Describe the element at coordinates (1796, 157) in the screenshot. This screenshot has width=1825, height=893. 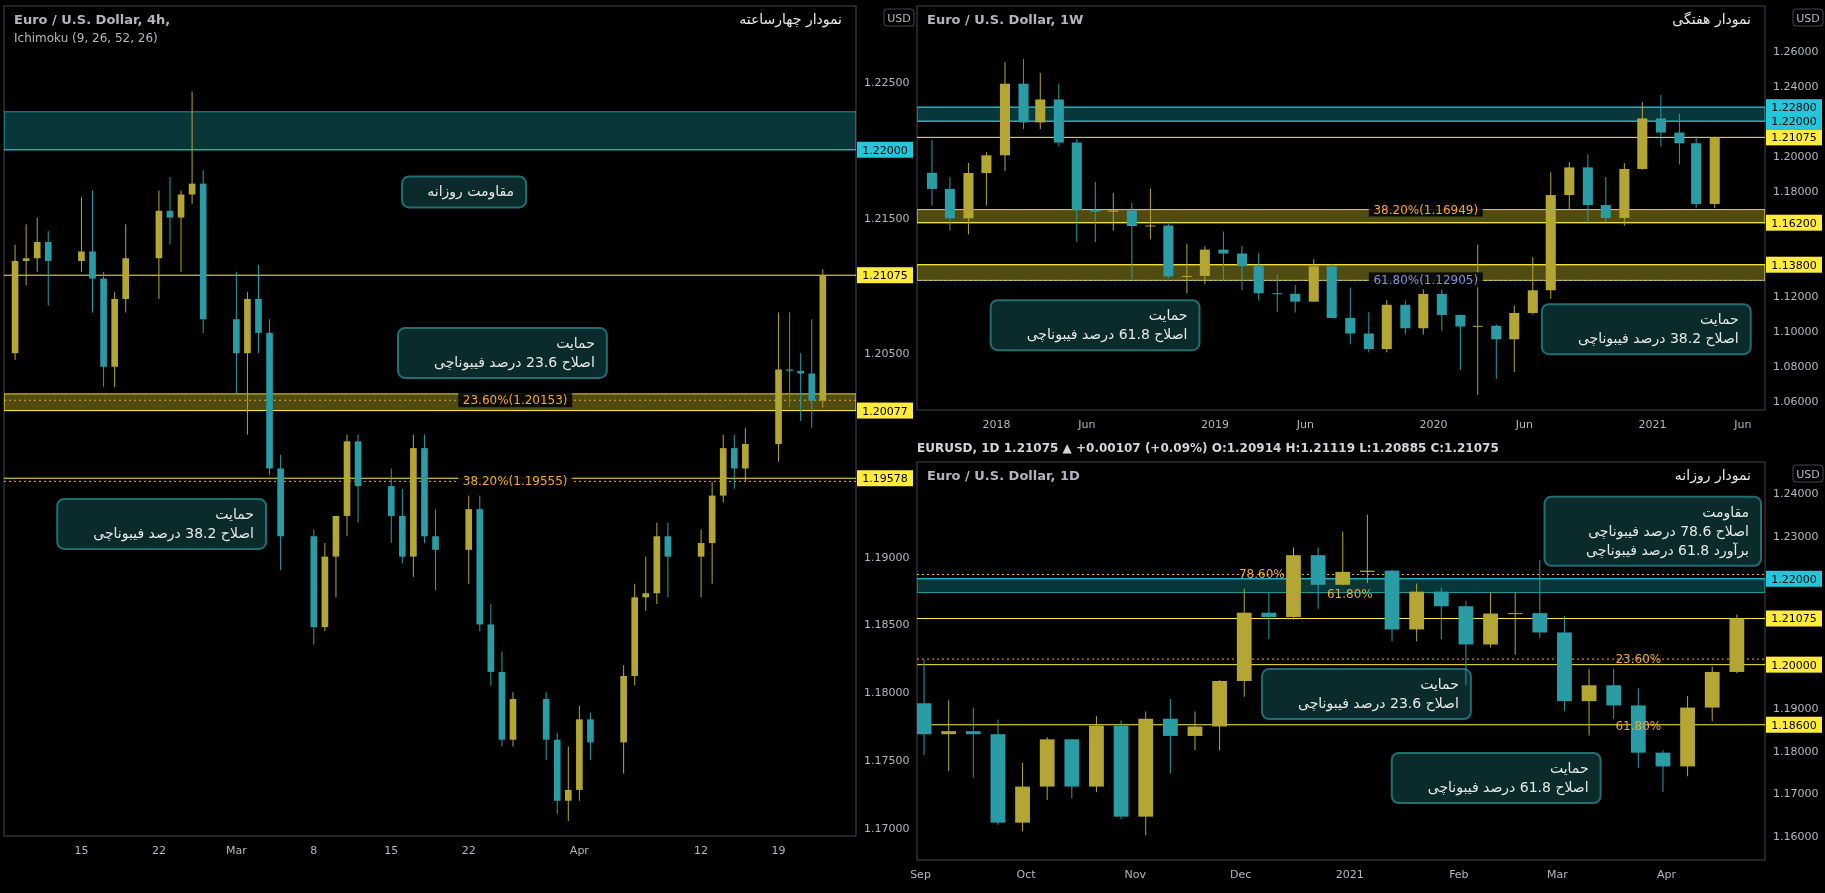
I see `y-tick-label: 1.20000` at that location.